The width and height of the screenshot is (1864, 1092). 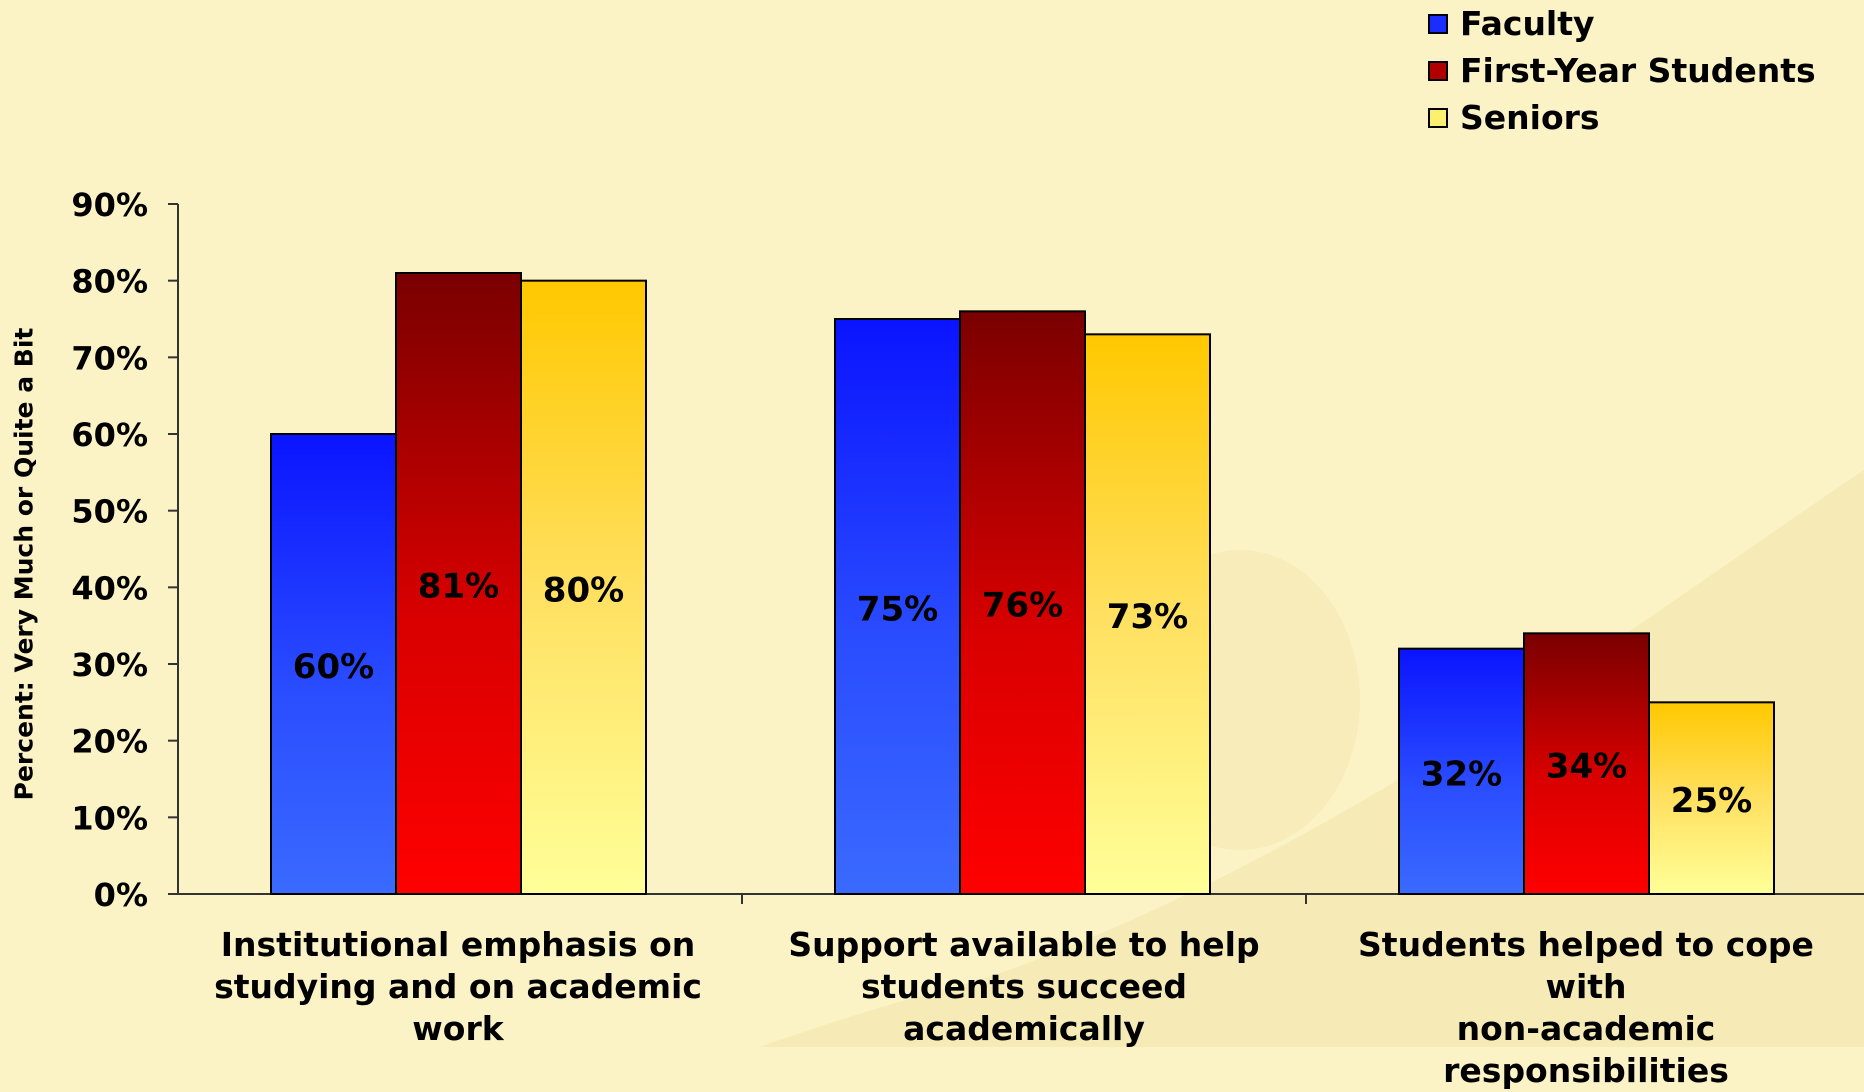 What do you see at coordinates (109, 818) in the screenshot?
I see `y-tick-label: 10%` at bounding box center [109, 818].